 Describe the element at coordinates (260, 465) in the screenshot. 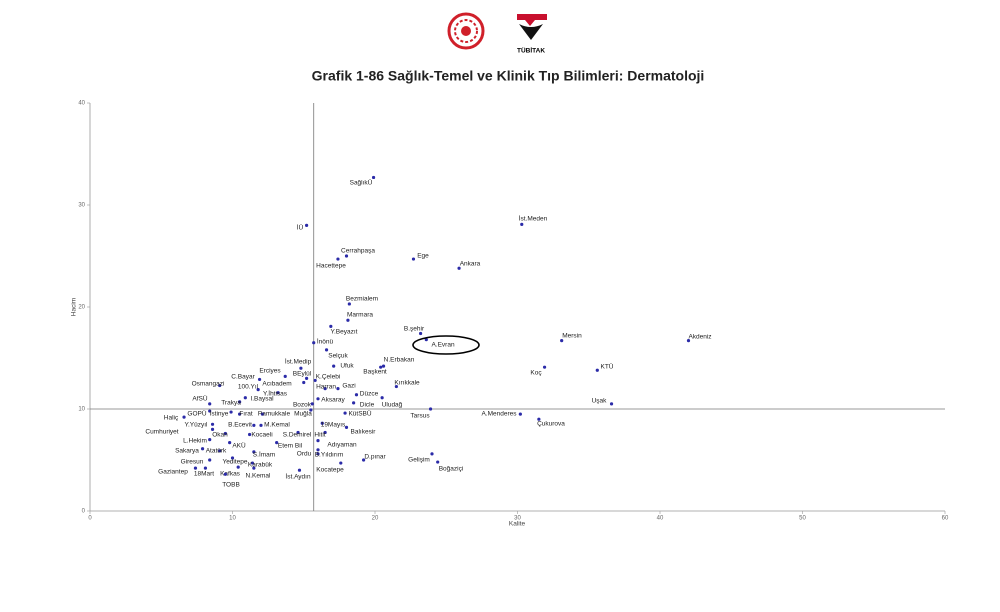

I see `point-label: Karabük` at that location.